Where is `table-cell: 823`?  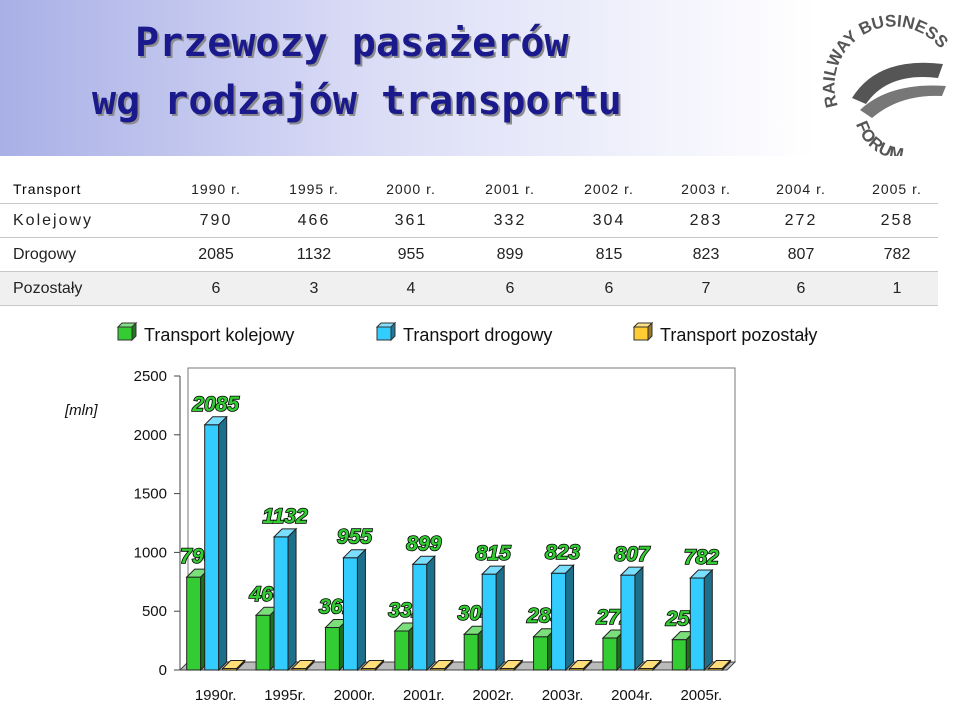 table-cell: 823 is located at coordinates (698, 254).